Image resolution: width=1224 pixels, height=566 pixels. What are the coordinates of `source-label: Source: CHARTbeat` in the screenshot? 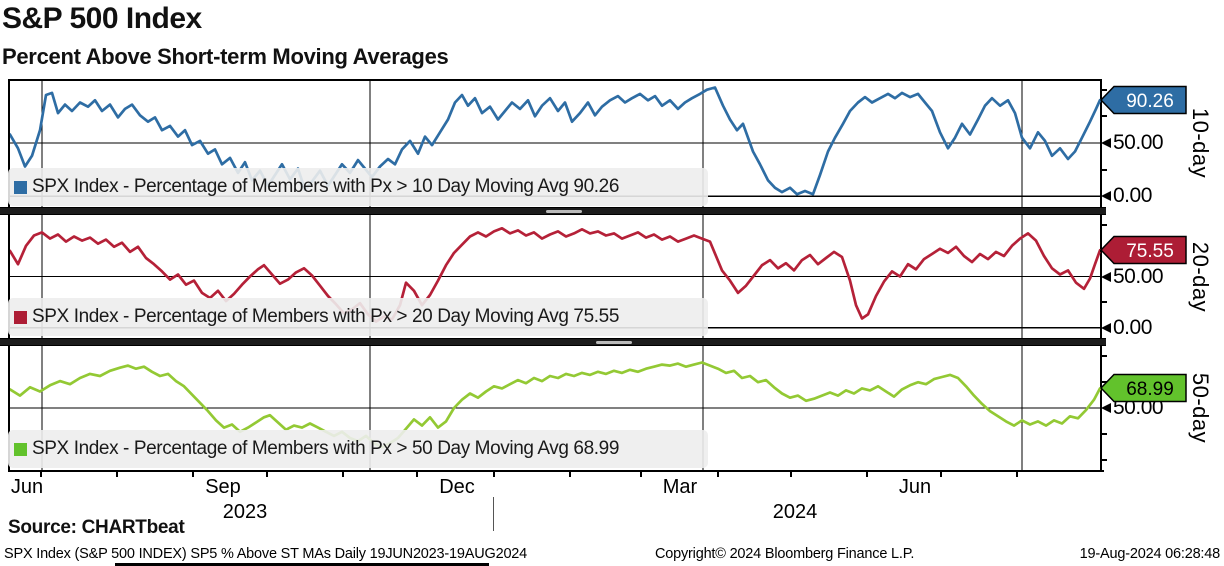 It's located at (96, 527).